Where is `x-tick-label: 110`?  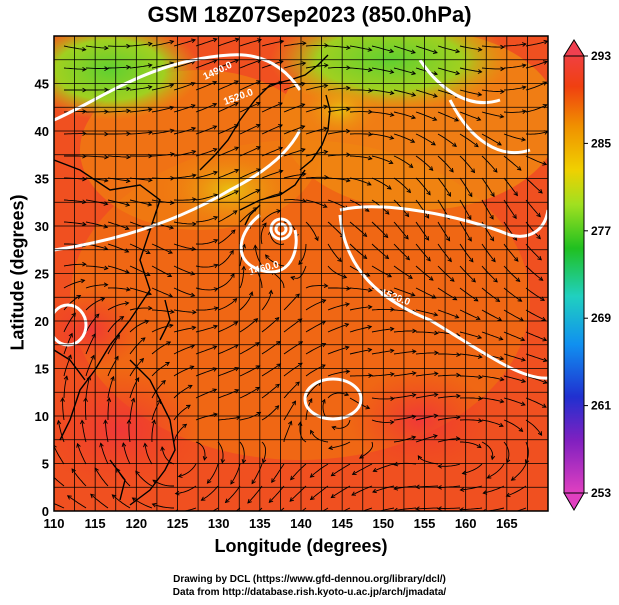
x-tick-label: 110 is located at coordinates (54, 523).